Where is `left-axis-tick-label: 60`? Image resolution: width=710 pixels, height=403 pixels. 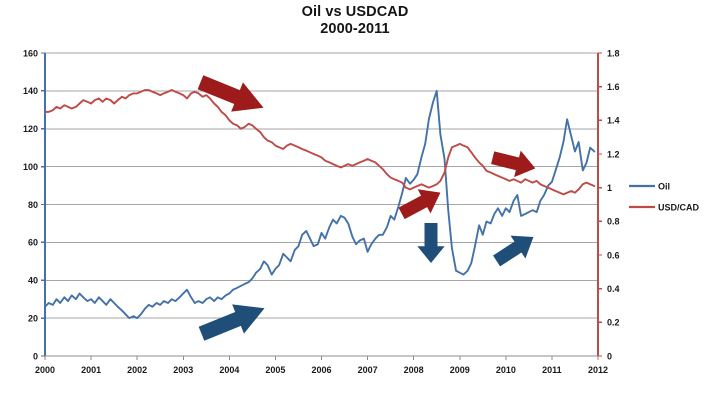 left-axis-tick-label: 60 is located at coordinates (33, 243).